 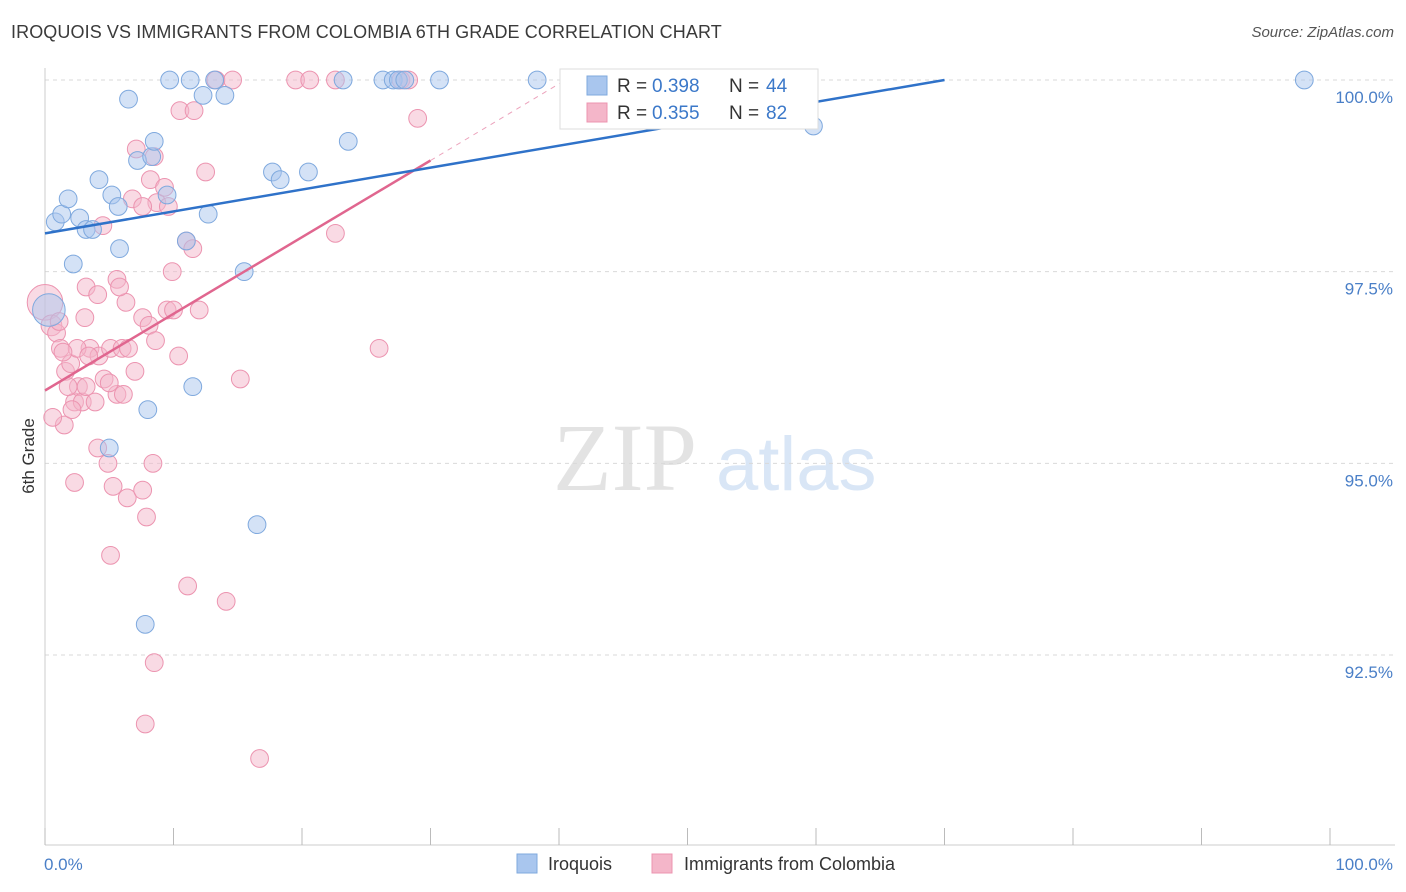 What do you see at coordinates (597, 85) in the screenshot?
I see `legend-swatch-iroquois` at bounding box center [597, 85].